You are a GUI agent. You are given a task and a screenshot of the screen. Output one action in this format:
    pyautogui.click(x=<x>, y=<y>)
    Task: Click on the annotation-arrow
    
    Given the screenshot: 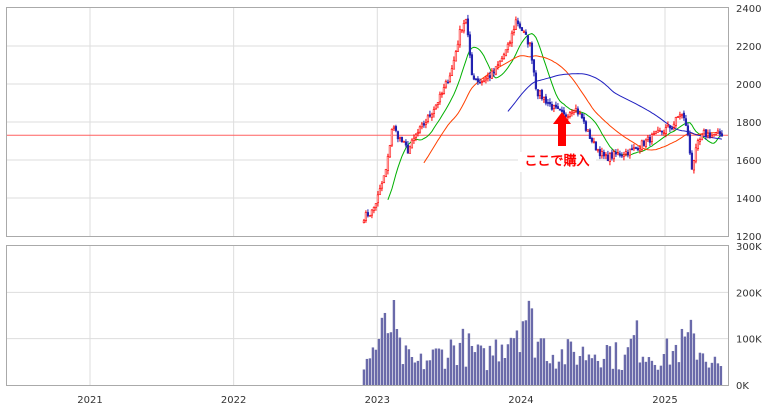 What is the action you would take?
    pyautogui.click(x=562, y=129)
    